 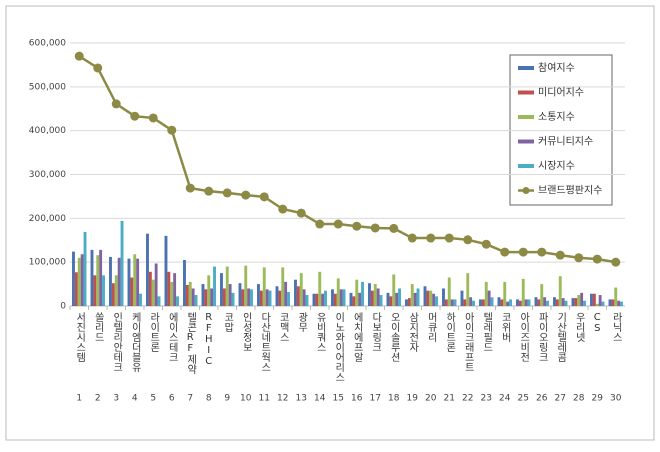 I want to click on x-tick-label: RFHIC, so click(x=208, y=339).